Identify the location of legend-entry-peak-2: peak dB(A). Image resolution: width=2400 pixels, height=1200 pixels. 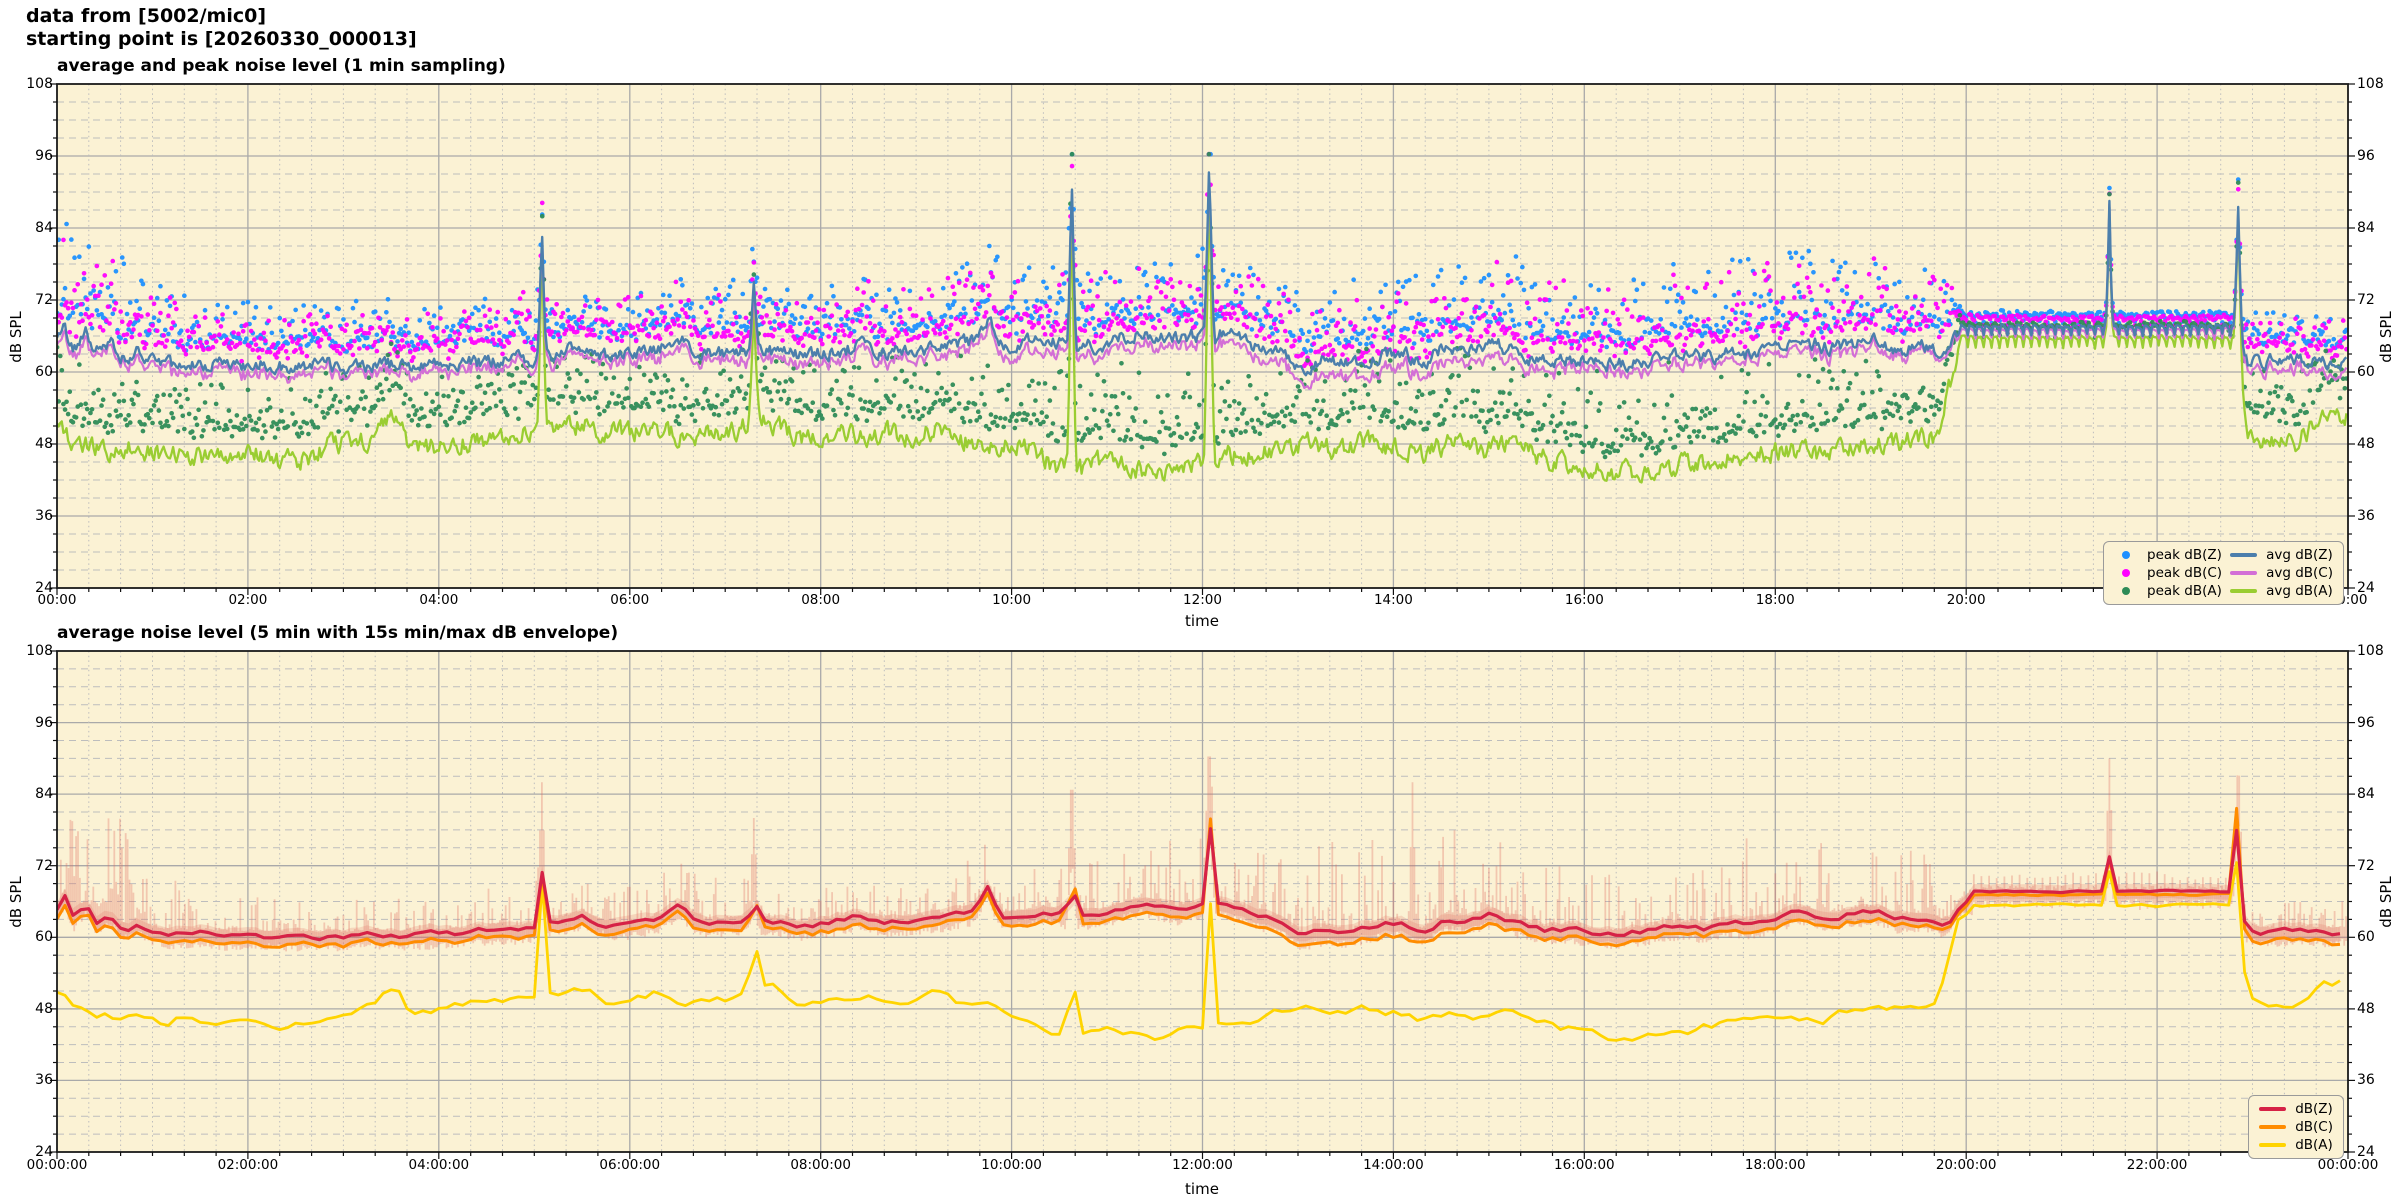
(2168, 591).